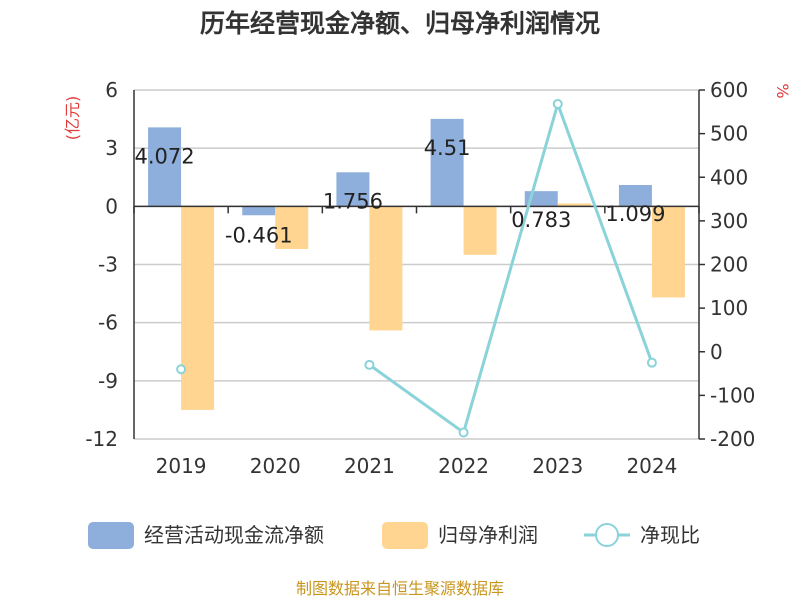 This screenshot has height=600, width=800. What do you see at coordinates (400, 23) in the screenshot?
I see `chart-title: 历年经营现金净额、归母净利润情况` at bounding box center [400, 23].